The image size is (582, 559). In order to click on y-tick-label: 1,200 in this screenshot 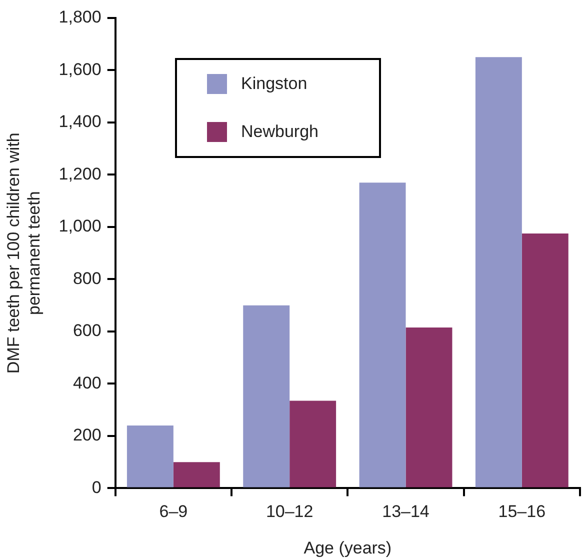, I will do `click(80, 174)`.